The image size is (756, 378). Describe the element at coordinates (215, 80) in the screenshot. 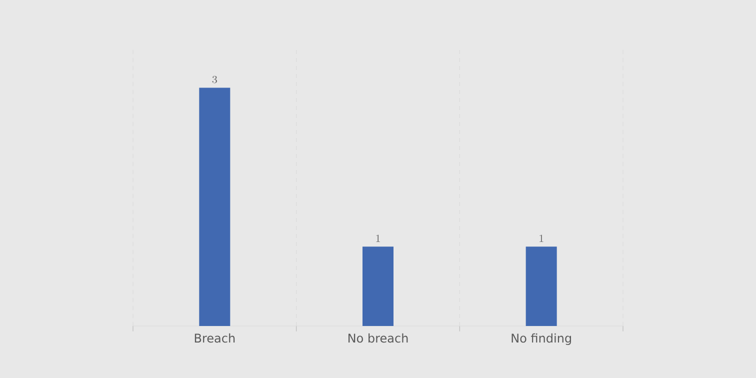

I see `data-label: 3` at that location.